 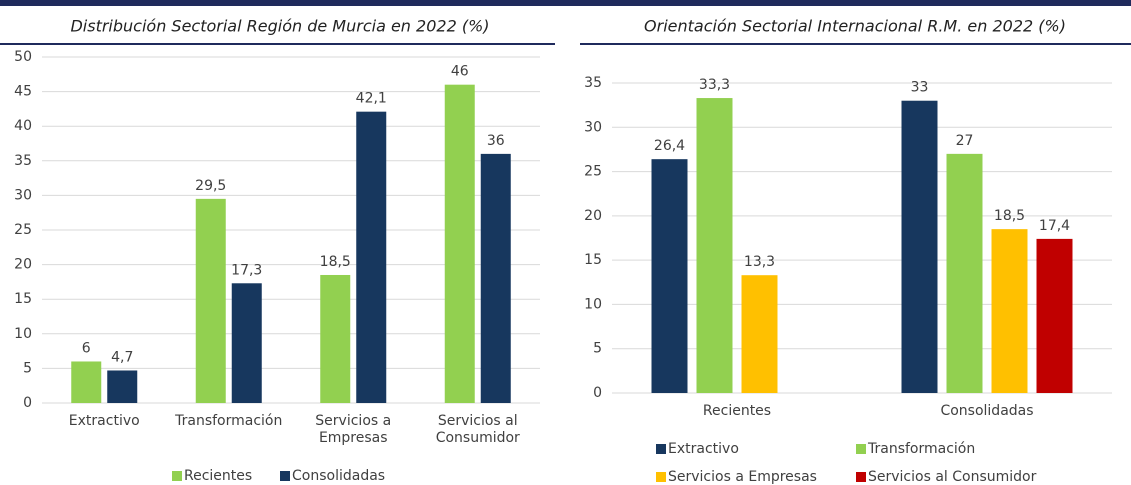 What do you see at coordinates (703, 449) in the screenshot?
I see `legend-label: Extractivo` at bounding box center [703, 449].